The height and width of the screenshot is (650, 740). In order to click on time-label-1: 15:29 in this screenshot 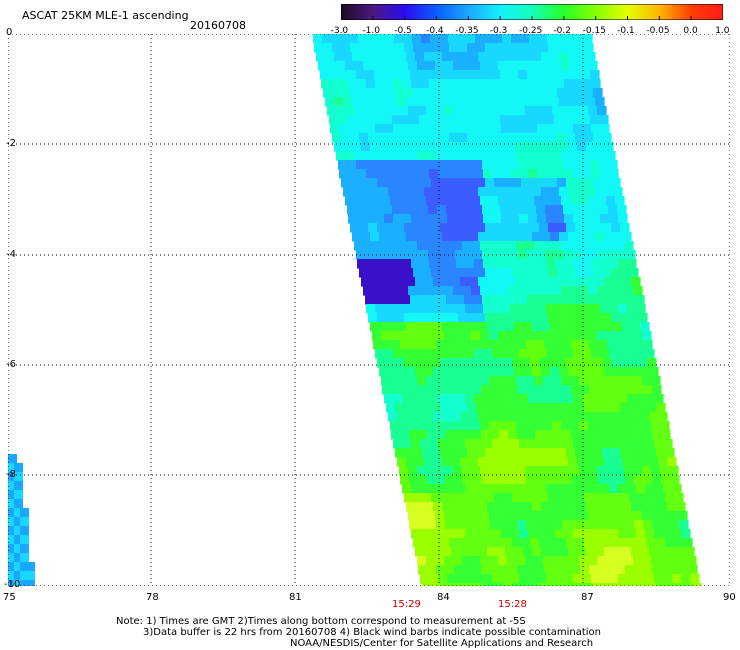, I will do `click(406, 604)`.